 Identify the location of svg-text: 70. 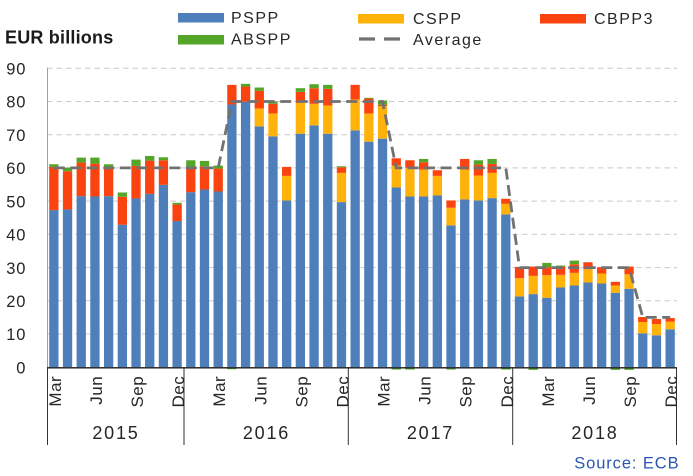
(16, 136).